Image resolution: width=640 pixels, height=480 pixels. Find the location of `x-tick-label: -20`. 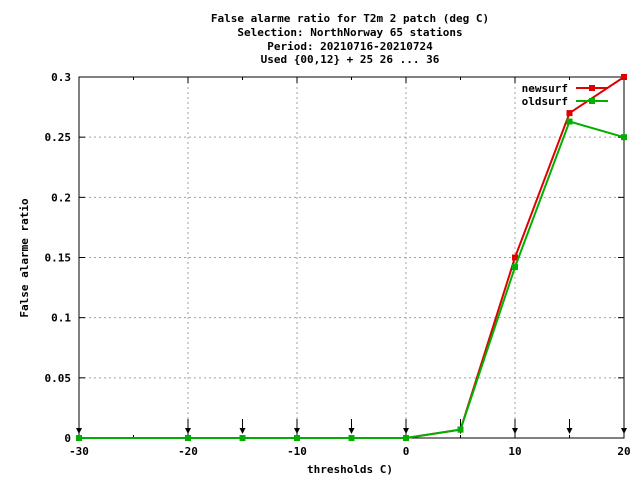

x-tick-label: -20 is located at coordinates (188, 451).